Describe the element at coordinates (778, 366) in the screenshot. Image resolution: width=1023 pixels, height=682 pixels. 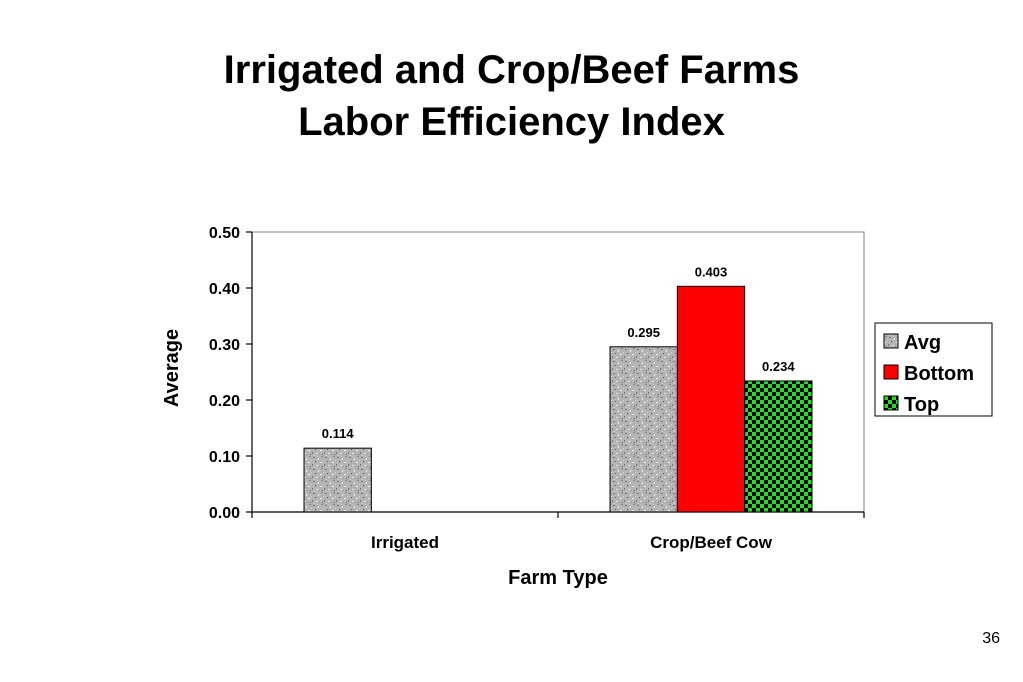
I see `data-label: 0.234` at that location.